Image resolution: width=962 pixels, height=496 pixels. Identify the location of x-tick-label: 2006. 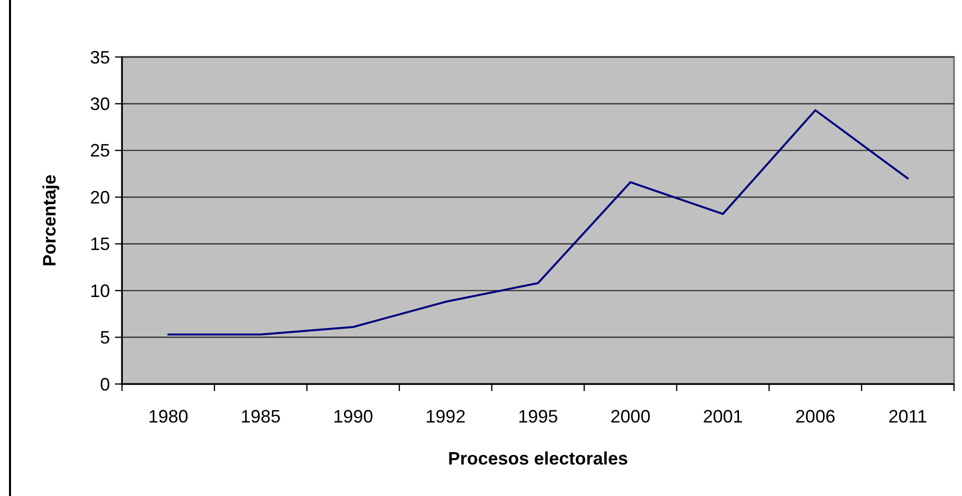
(815, 416).